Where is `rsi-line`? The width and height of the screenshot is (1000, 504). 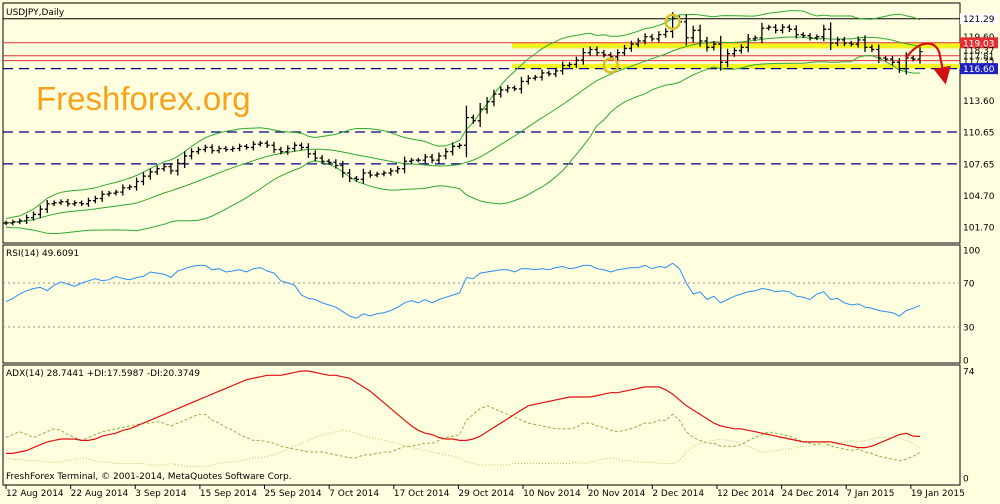
rsi-line is located at coordinates (463, 290).